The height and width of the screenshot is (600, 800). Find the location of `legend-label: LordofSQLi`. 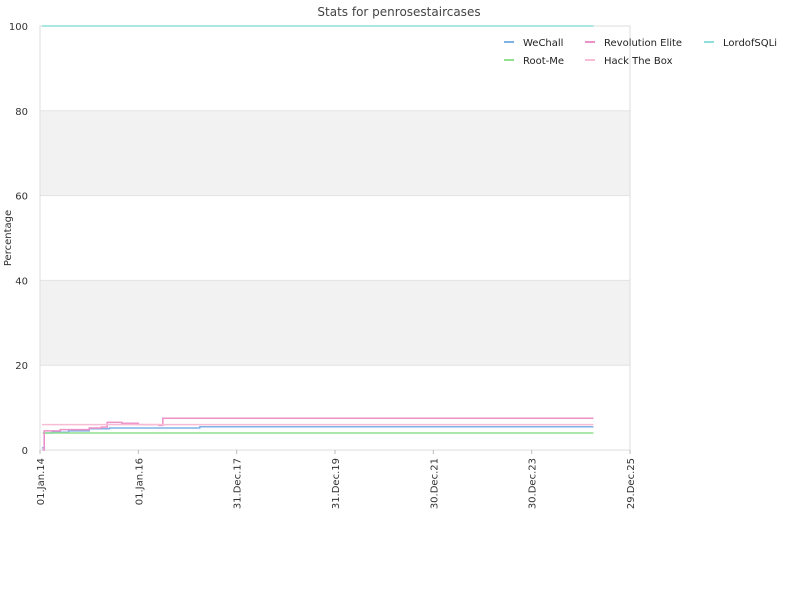

legend-label: LordofSQLi is located at coordinates (750, 43).